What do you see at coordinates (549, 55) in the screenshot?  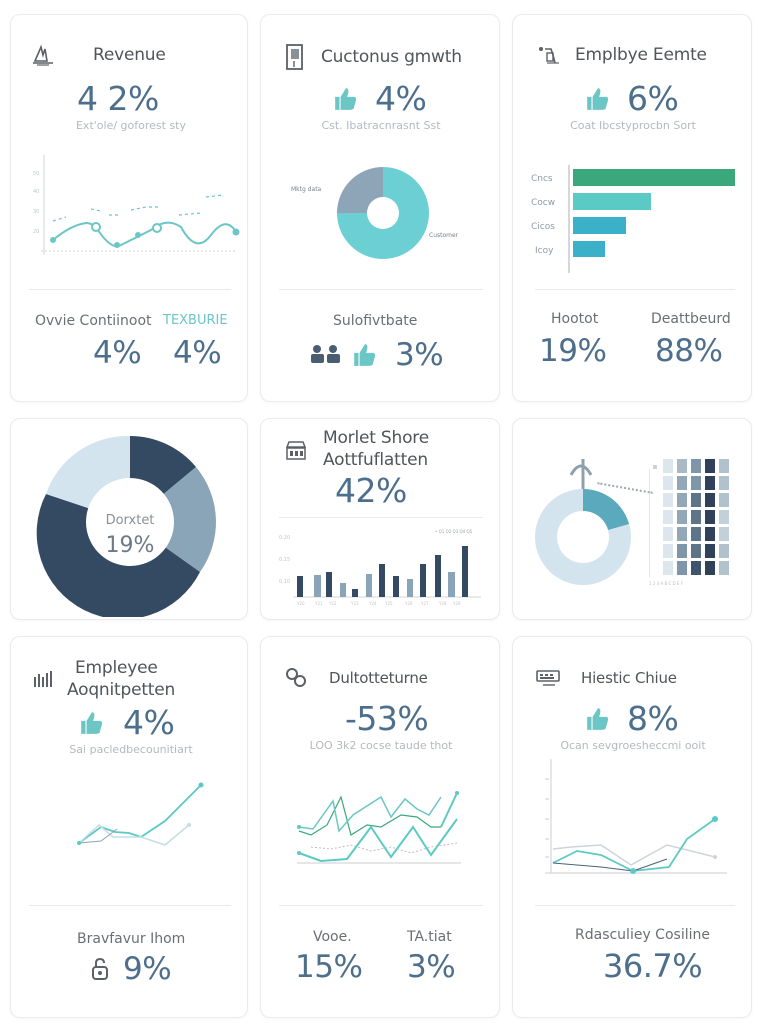 I see `people-icon` at bounding box center [549, 55].